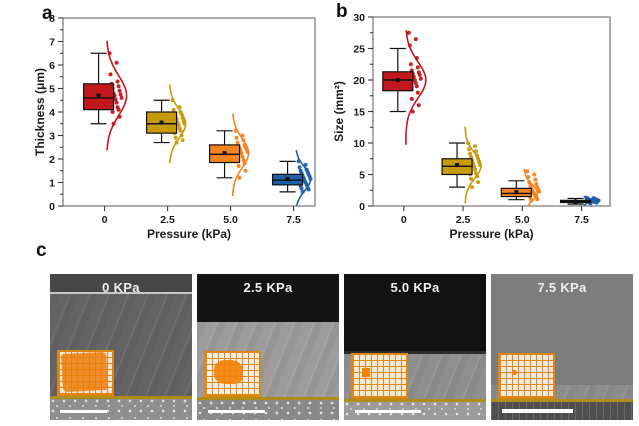 This screenshot has width=639, height=426. What do you see at coordinates (514, 372) in the screenshot?
I see `film-coverage-blob` at bounding box center [514, 372].